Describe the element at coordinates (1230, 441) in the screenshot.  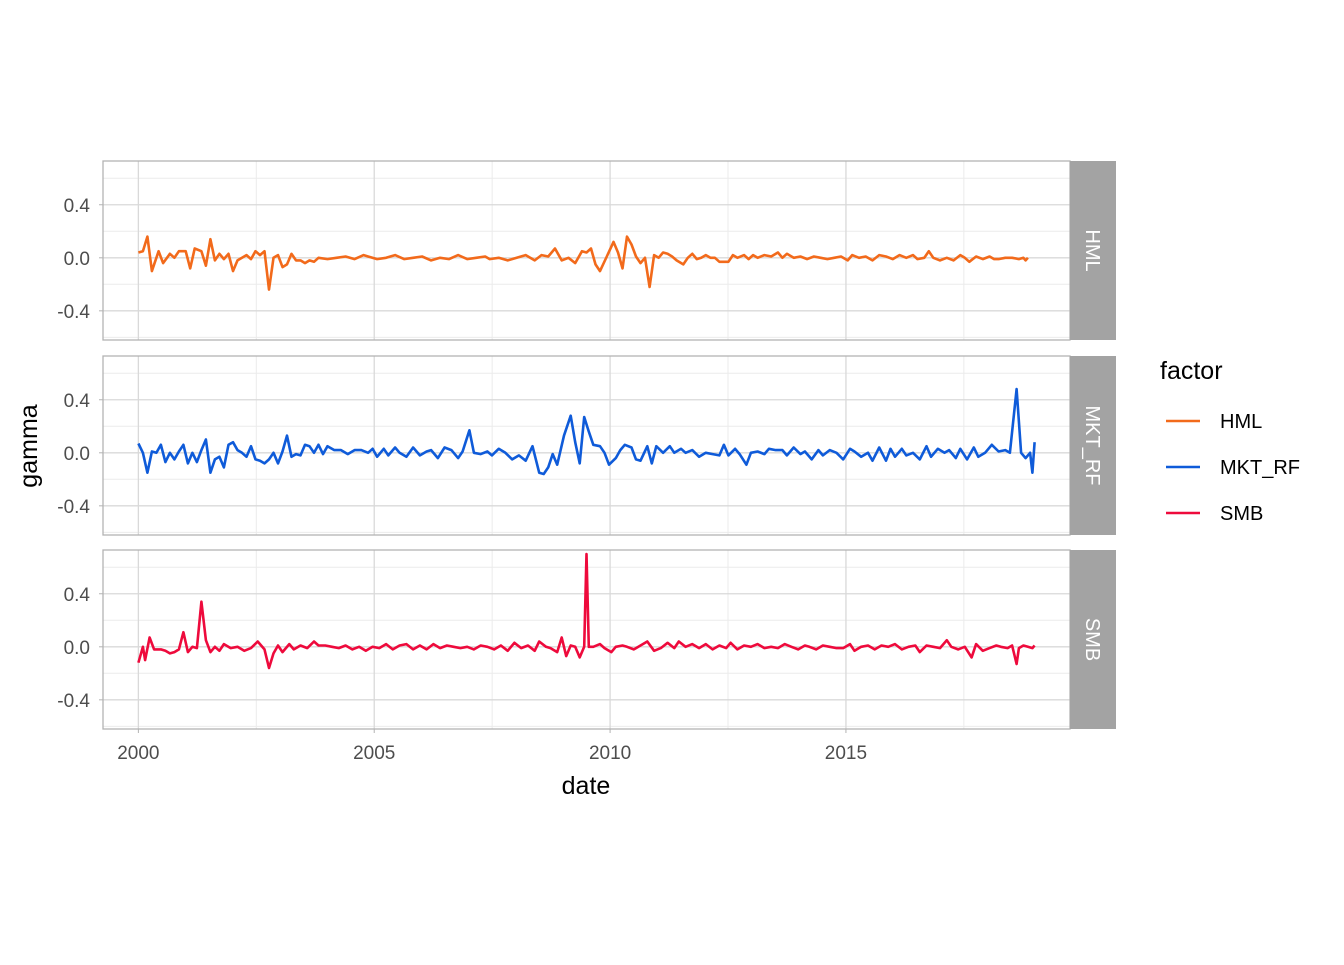
I see `legend: factor HML MKT_RF SMB` at that location.